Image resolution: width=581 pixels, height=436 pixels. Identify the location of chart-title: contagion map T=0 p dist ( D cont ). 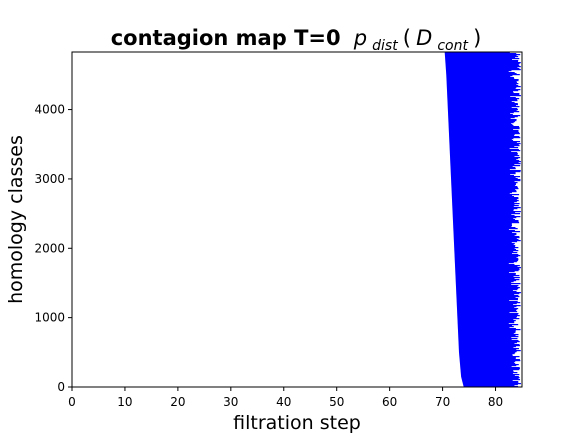
(296, 40).